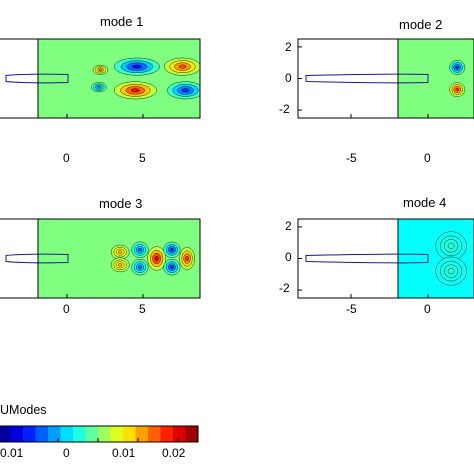  I want to click on mode2-nozzle-outline, so click(367, 78).